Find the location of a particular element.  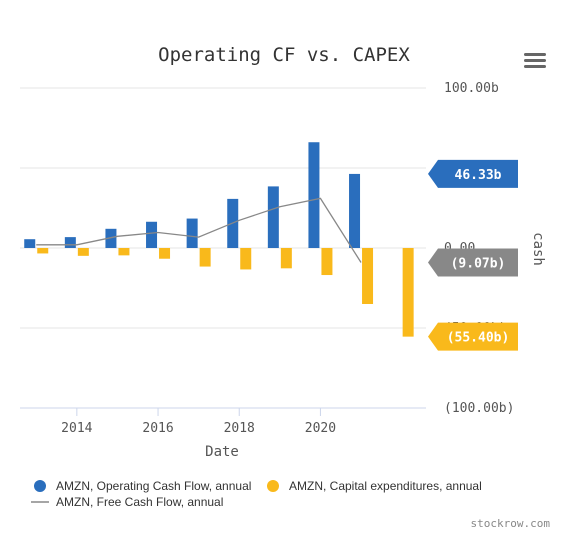

y-tick-label: 100.00b is located at coordinates (471, 88).